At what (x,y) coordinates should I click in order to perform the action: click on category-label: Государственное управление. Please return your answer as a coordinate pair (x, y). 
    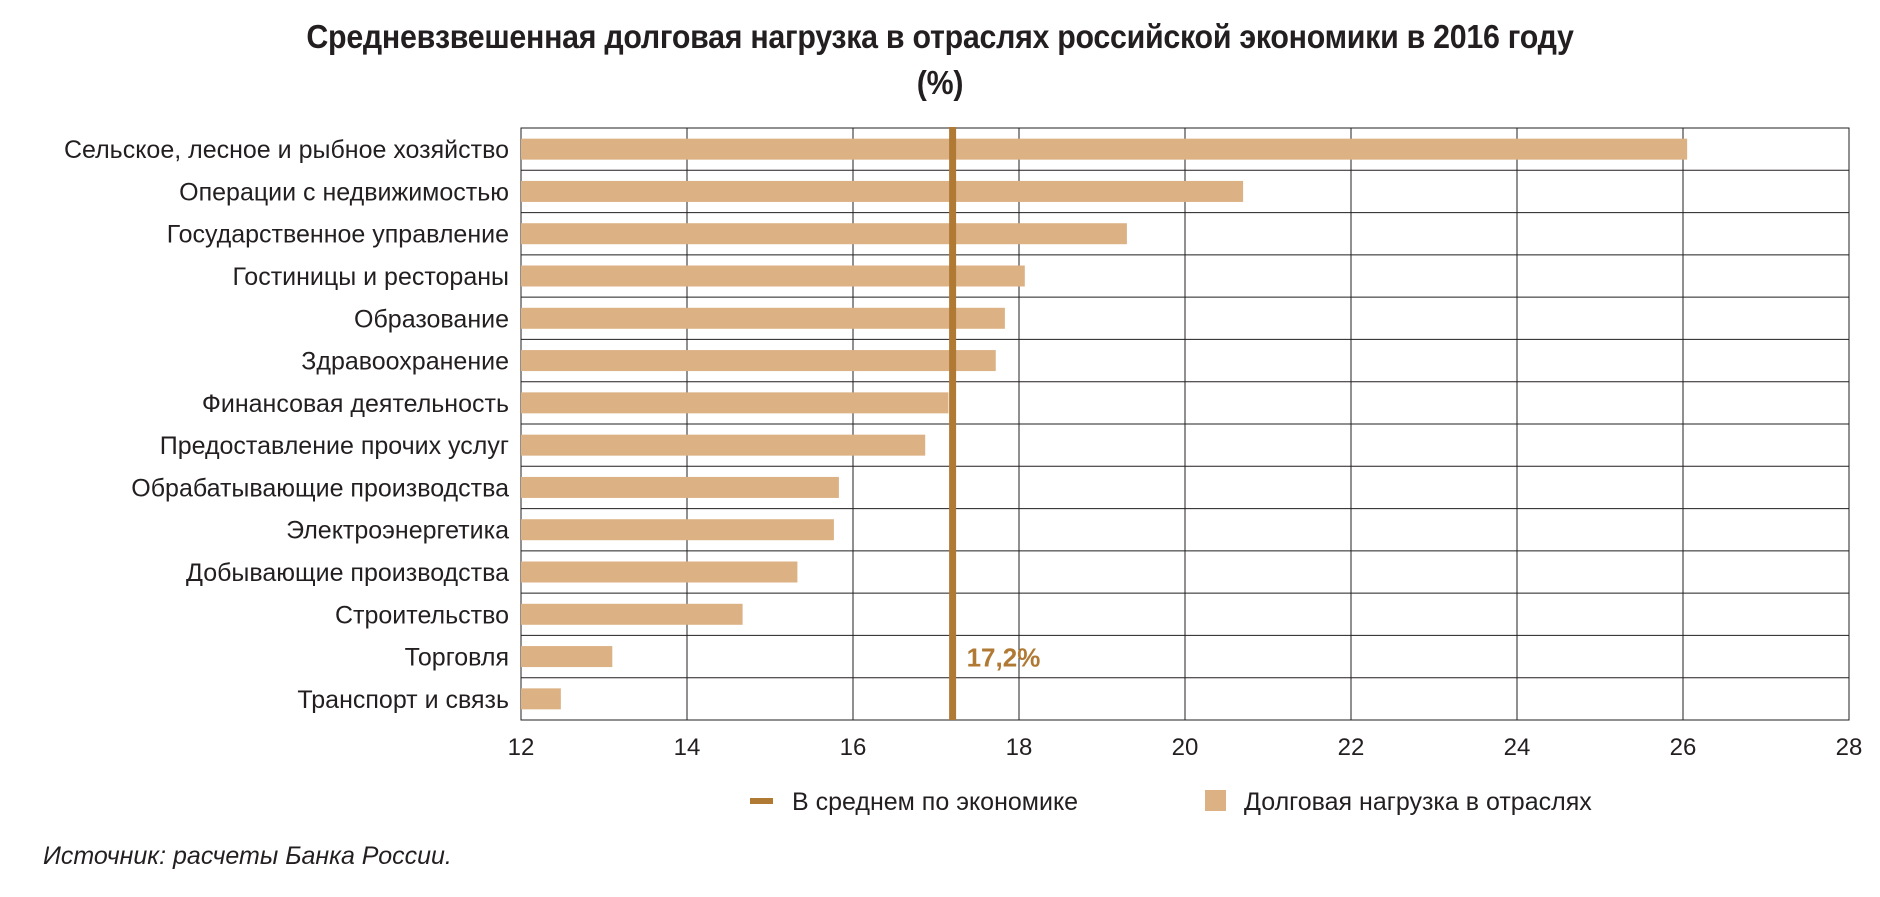
    Looking at the image, I should click on (338, 235).